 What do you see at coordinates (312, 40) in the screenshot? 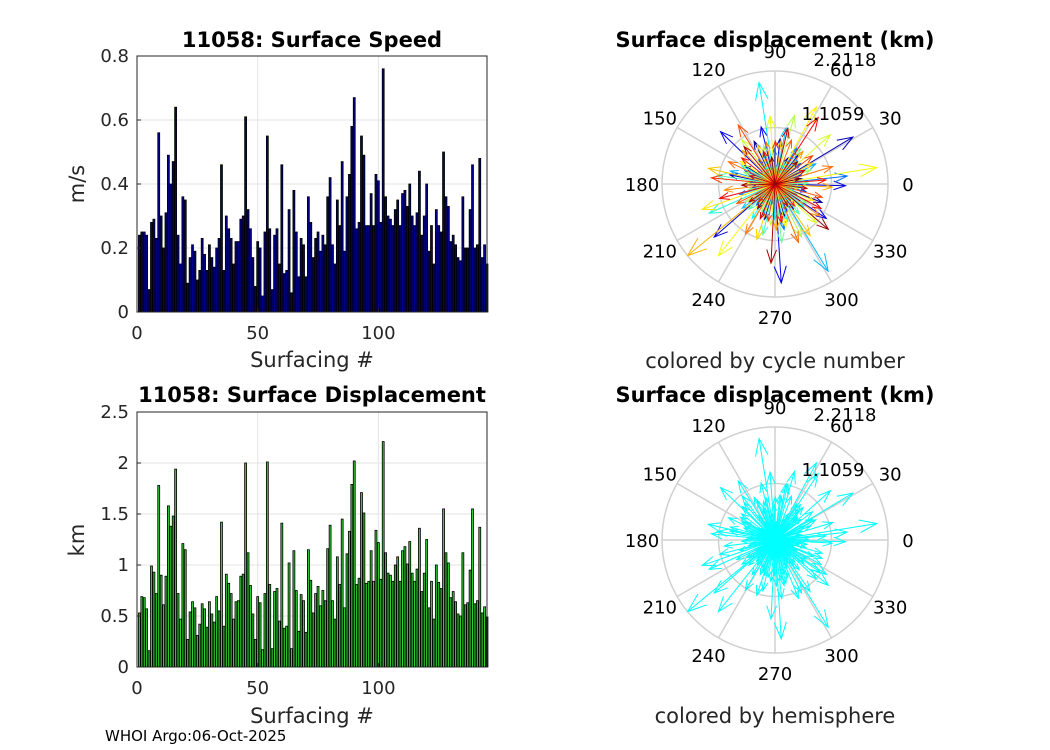
I see `speed-chart-title: 11058: Surface Speed` at bounding box center [312, 40].